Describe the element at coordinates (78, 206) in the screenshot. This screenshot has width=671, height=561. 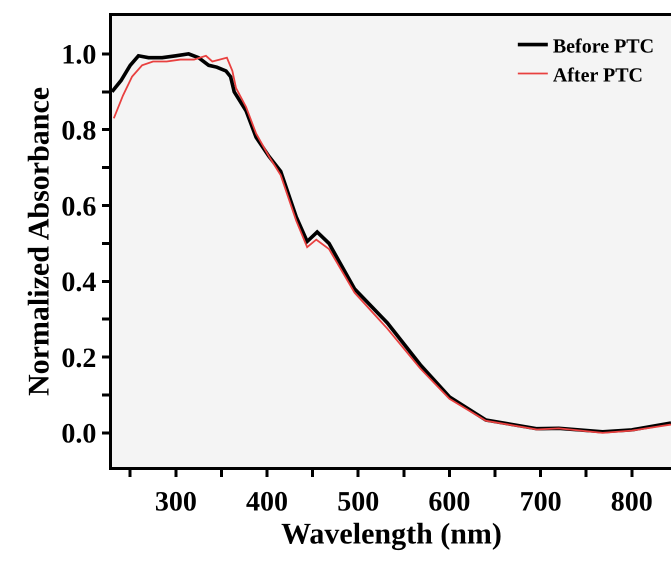
I see `y-tick-label: 0.6` at that location.